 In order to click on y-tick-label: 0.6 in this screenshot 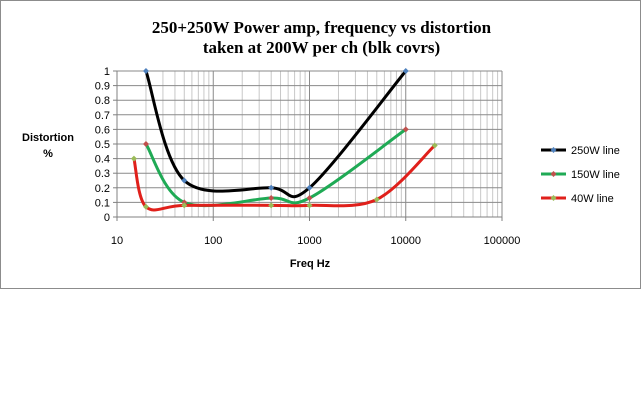, I will do `click(102, 130)`.